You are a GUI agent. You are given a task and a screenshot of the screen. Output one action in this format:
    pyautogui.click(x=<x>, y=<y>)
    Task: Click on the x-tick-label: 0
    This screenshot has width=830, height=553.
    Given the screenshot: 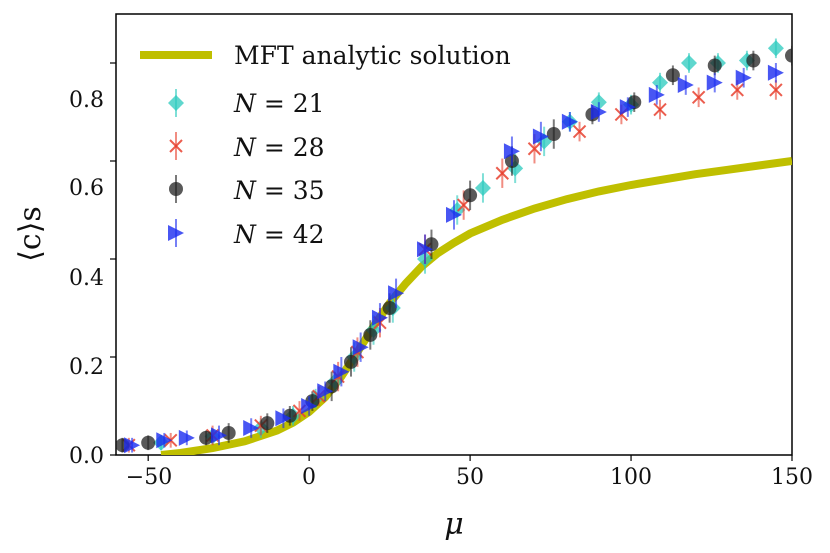 What is the action you would take?
    pyautogui.click(x=309, y=477)
    